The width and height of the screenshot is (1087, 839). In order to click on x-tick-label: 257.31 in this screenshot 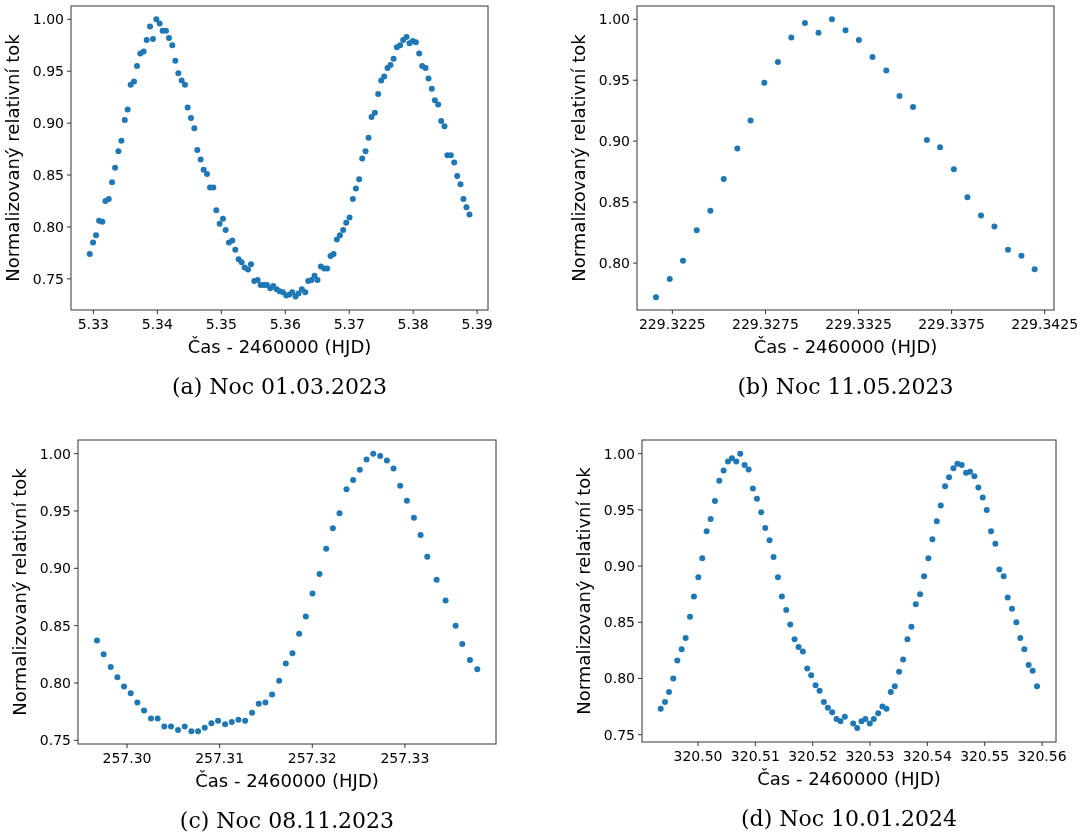, I will do `click(220, 758)`.